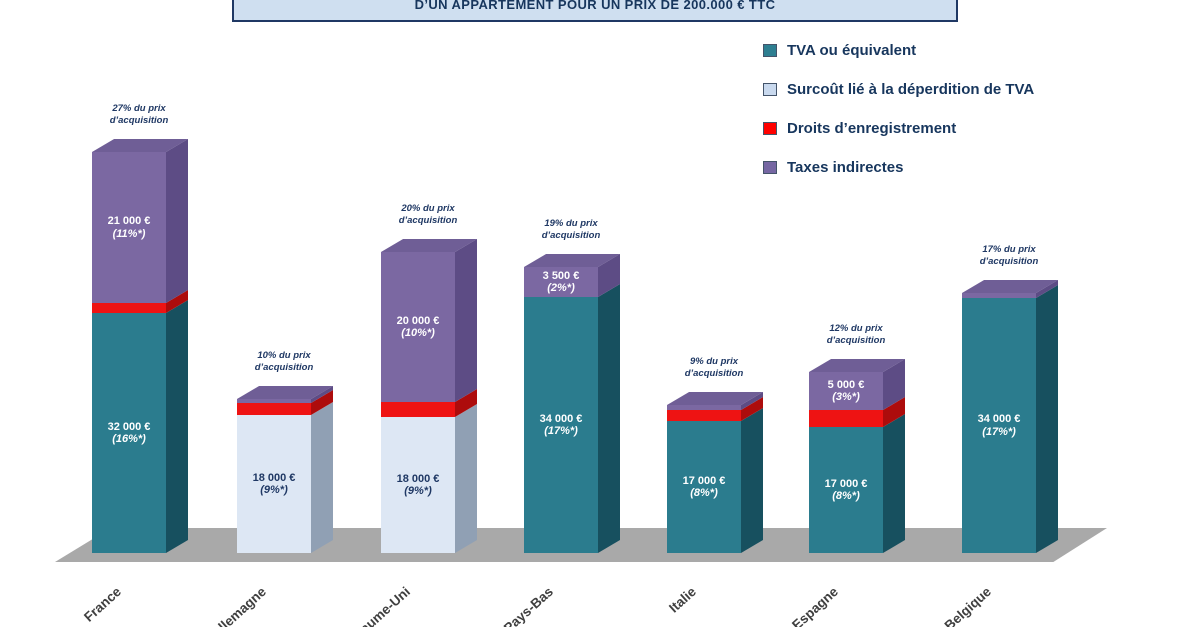  What do you see at coordinates (978, 128) in the screenshot?
I see `legend-item-droits: Droits d’enregistrement` at bounding box center [978, 128].